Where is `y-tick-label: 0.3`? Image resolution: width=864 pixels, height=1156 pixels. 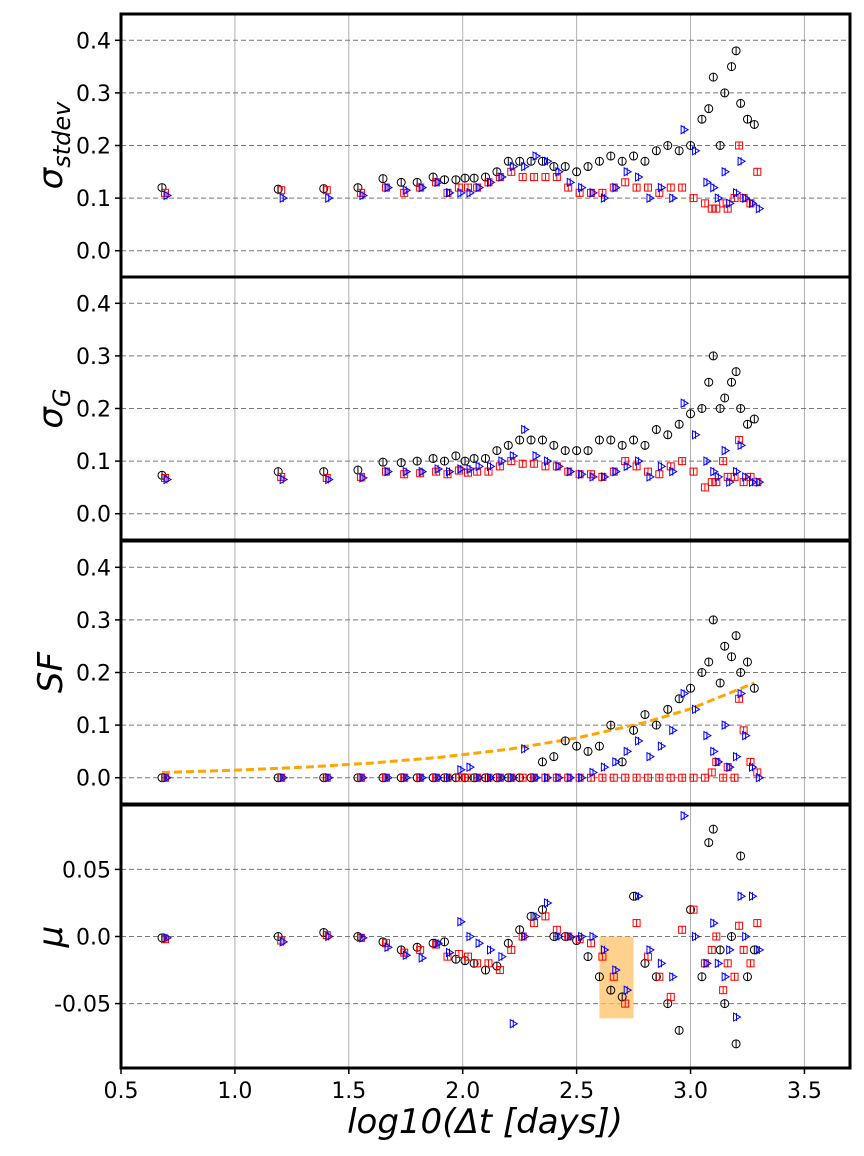 y-tick-label: 0.3 is located at coordinates (93, 621).